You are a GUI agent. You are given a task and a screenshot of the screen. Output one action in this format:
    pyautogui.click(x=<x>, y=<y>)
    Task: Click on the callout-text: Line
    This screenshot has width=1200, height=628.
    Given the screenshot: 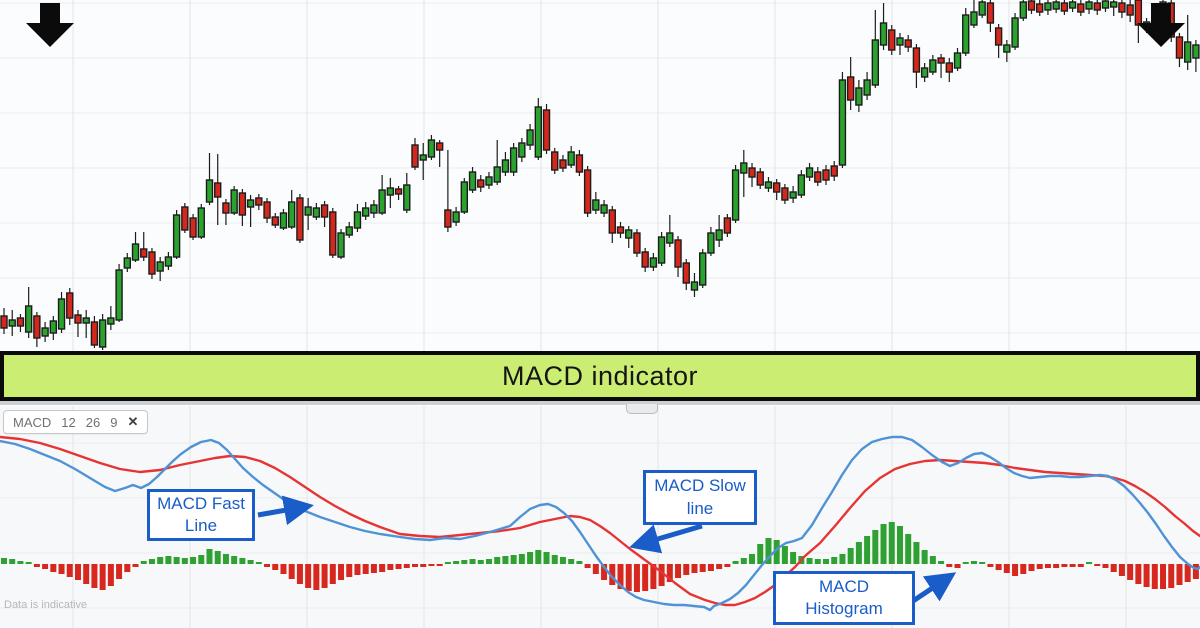 What is the action you would take?
    pyautogui.click(x=201, y=525)
    